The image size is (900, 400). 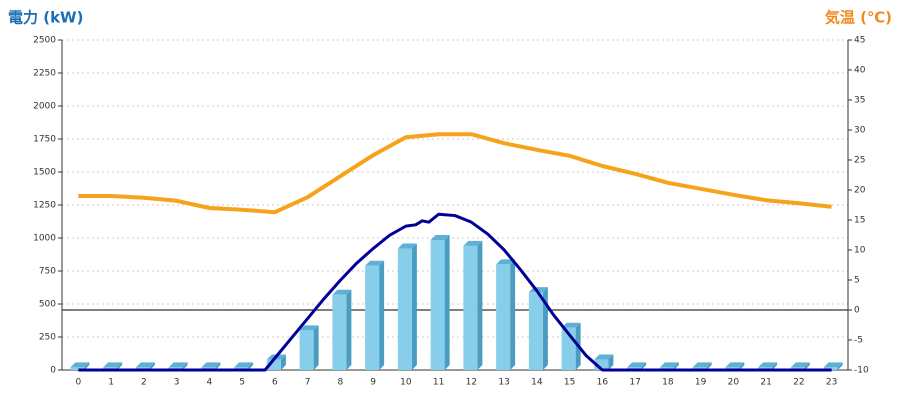 I want to click on y2-tick-label: 20, so click(x=860, y=191).